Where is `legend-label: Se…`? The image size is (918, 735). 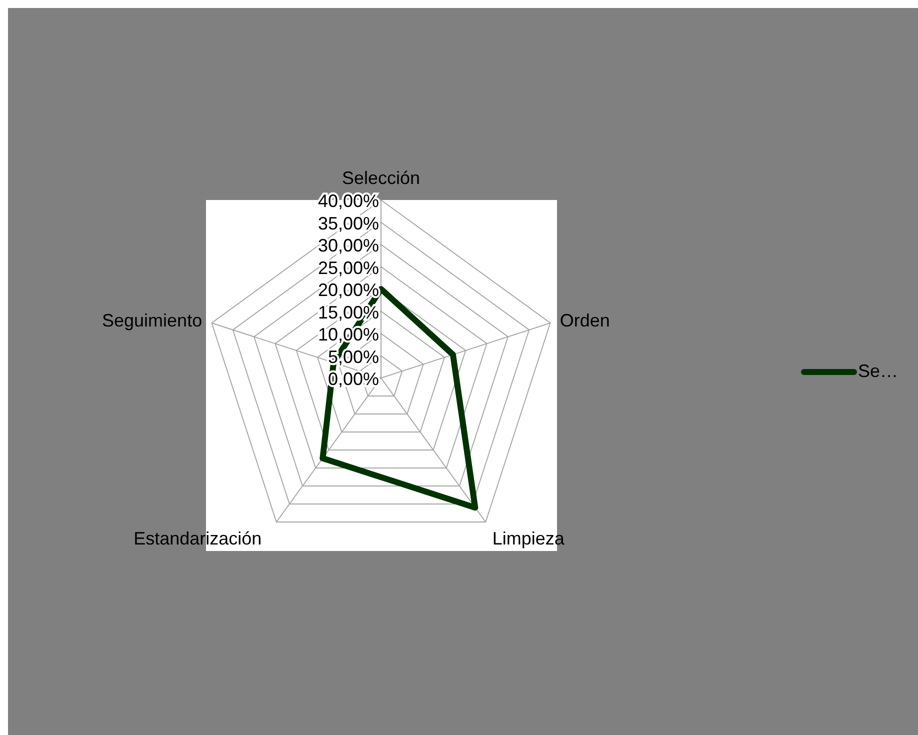 legend-label: Se… is located at coordinates (878, 371).